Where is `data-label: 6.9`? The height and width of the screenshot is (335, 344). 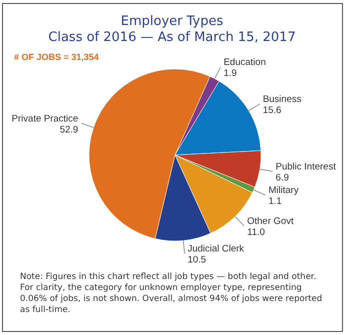
data-label: 6.9 is located at coordinates (282, 178).